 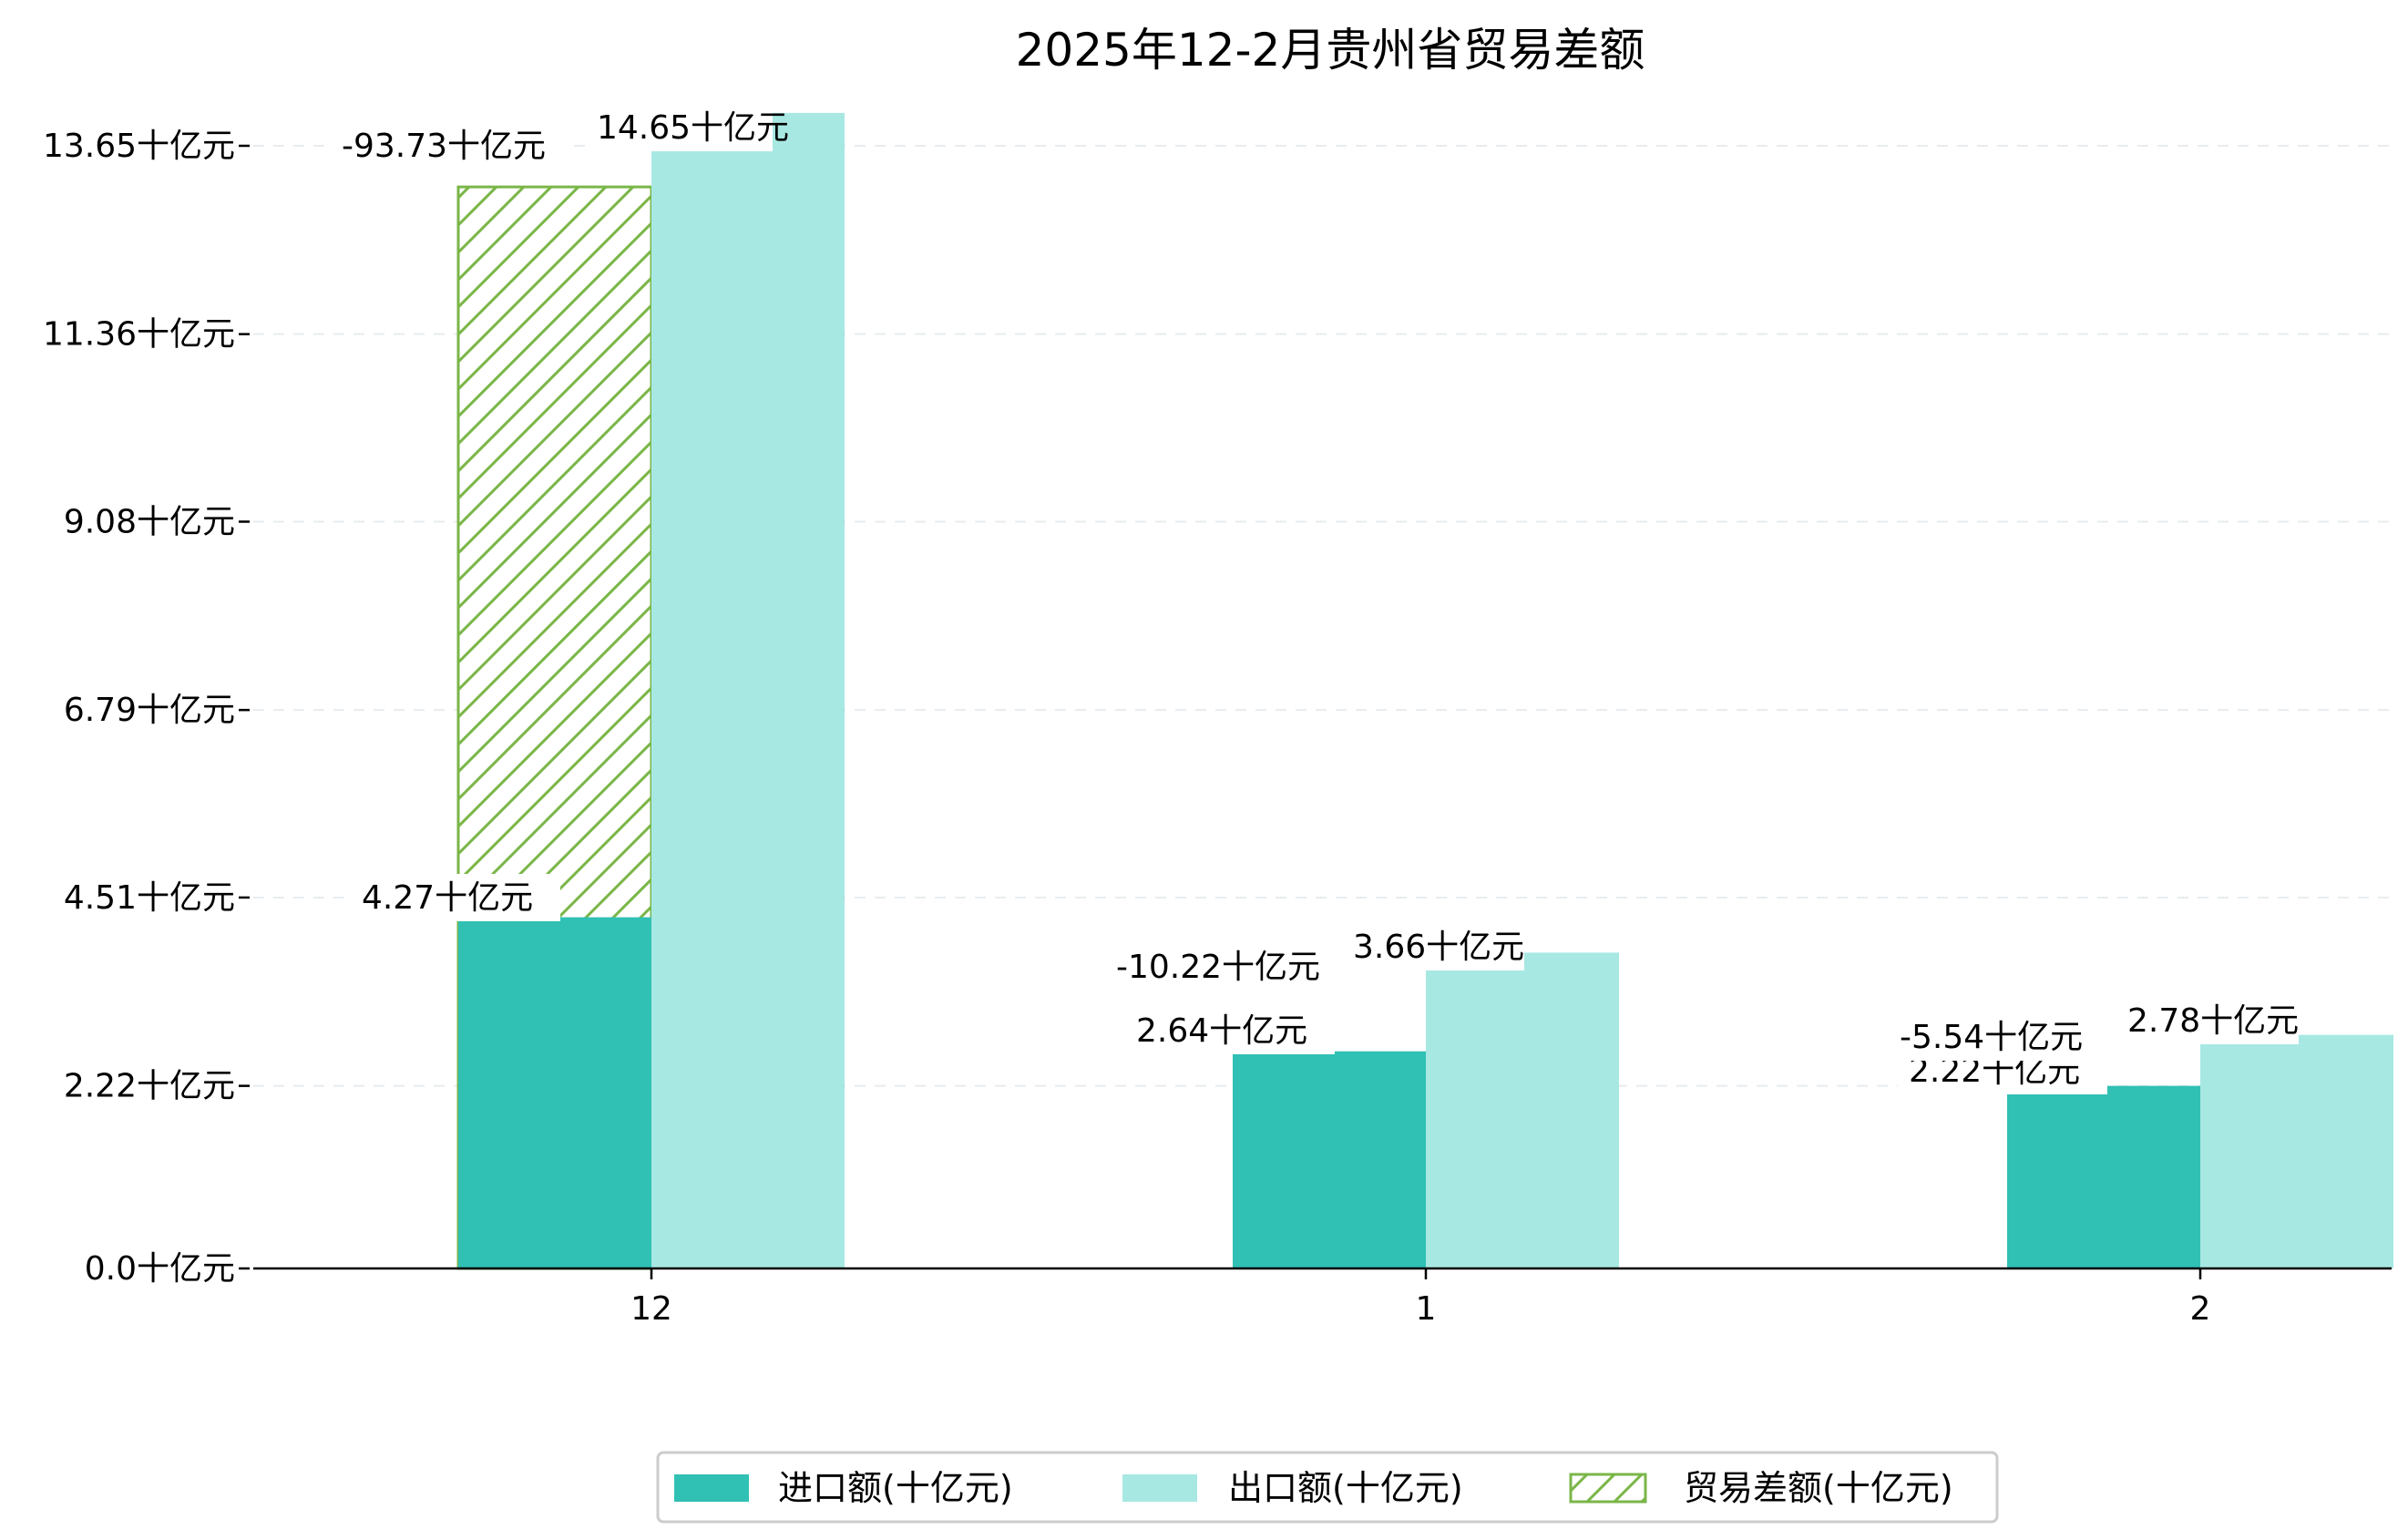 I want to click on x-tick-label: 12, so click(x=651, y=1309).